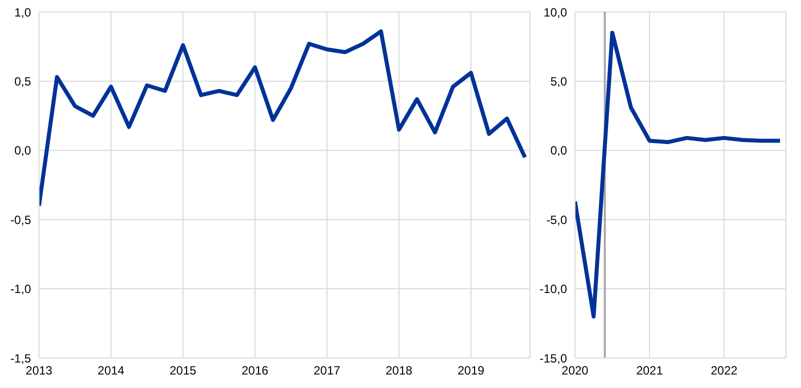 This screenshot has width=801, height=388. What do you see at coordinates (23, 81) in the screenshot?
I see `y-tick-label: 0,5` at bounding box center [23, 81].